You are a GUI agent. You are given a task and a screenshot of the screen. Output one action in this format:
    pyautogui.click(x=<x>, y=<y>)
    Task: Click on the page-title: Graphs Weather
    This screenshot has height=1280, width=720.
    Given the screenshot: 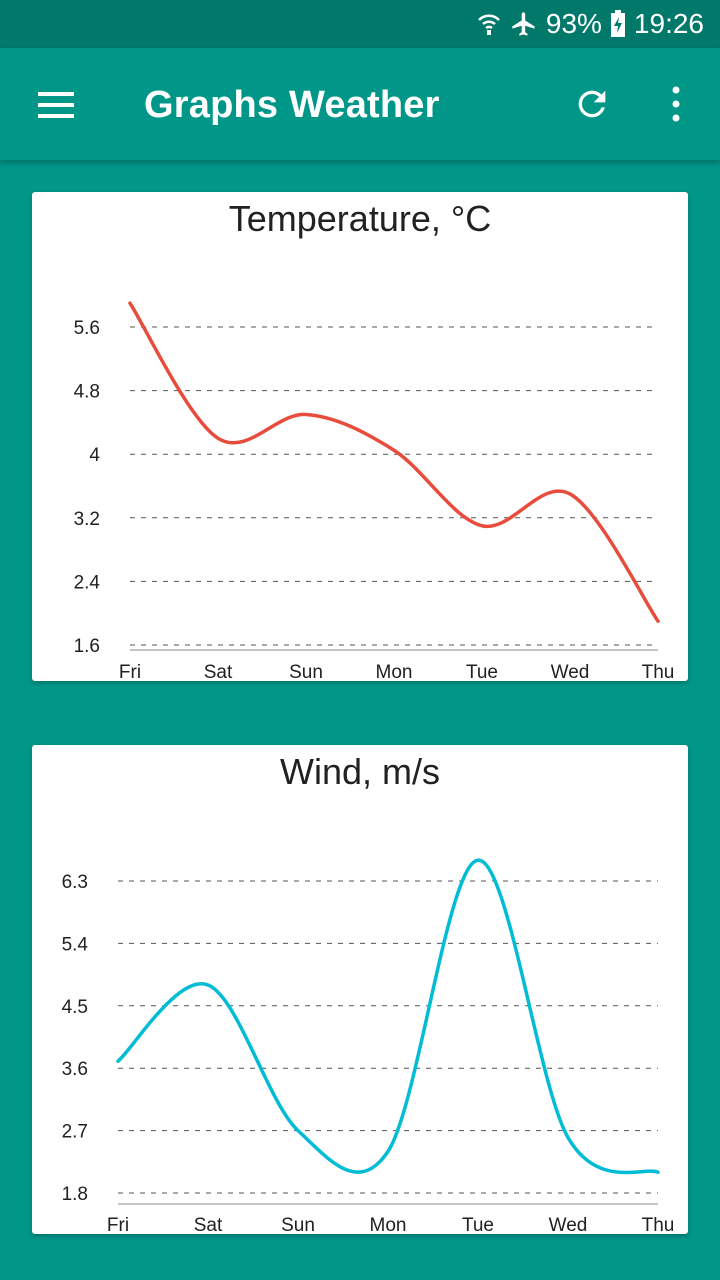 What is the action you would take?
    pyautogui.click(x=292, y=105)
    